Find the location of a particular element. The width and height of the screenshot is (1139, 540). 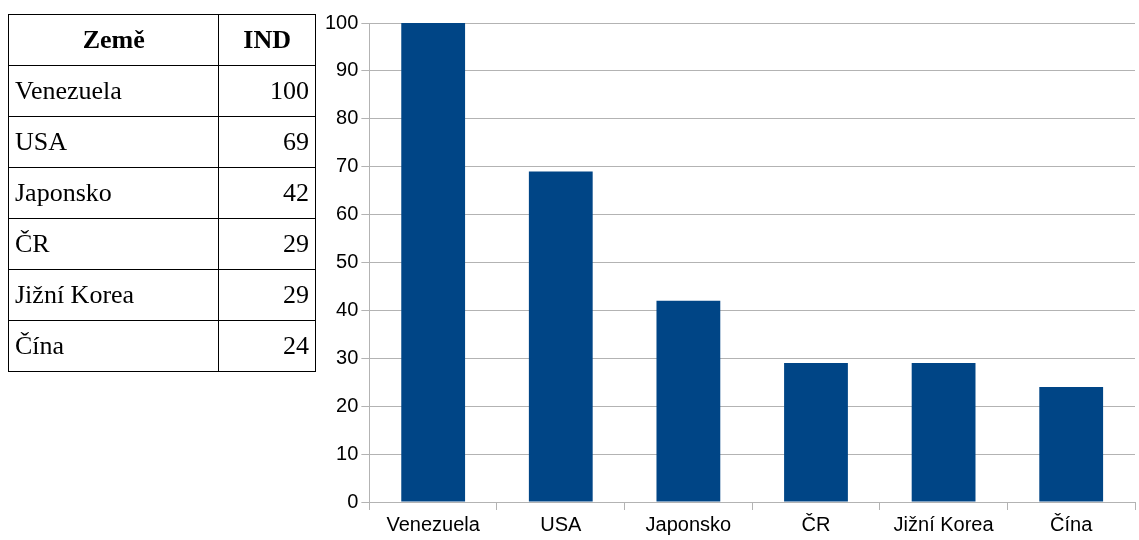

data-label: 42 is located at coordinates (267, 193).